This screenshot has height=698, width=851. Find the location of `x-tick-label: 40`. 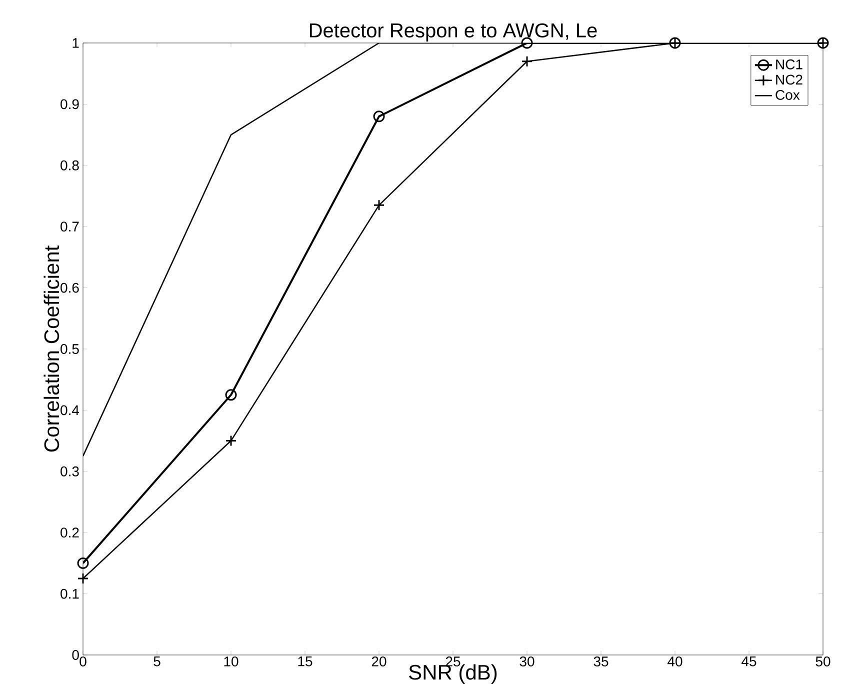

x-tick-label: 40 is located at coordinates (675, 661).